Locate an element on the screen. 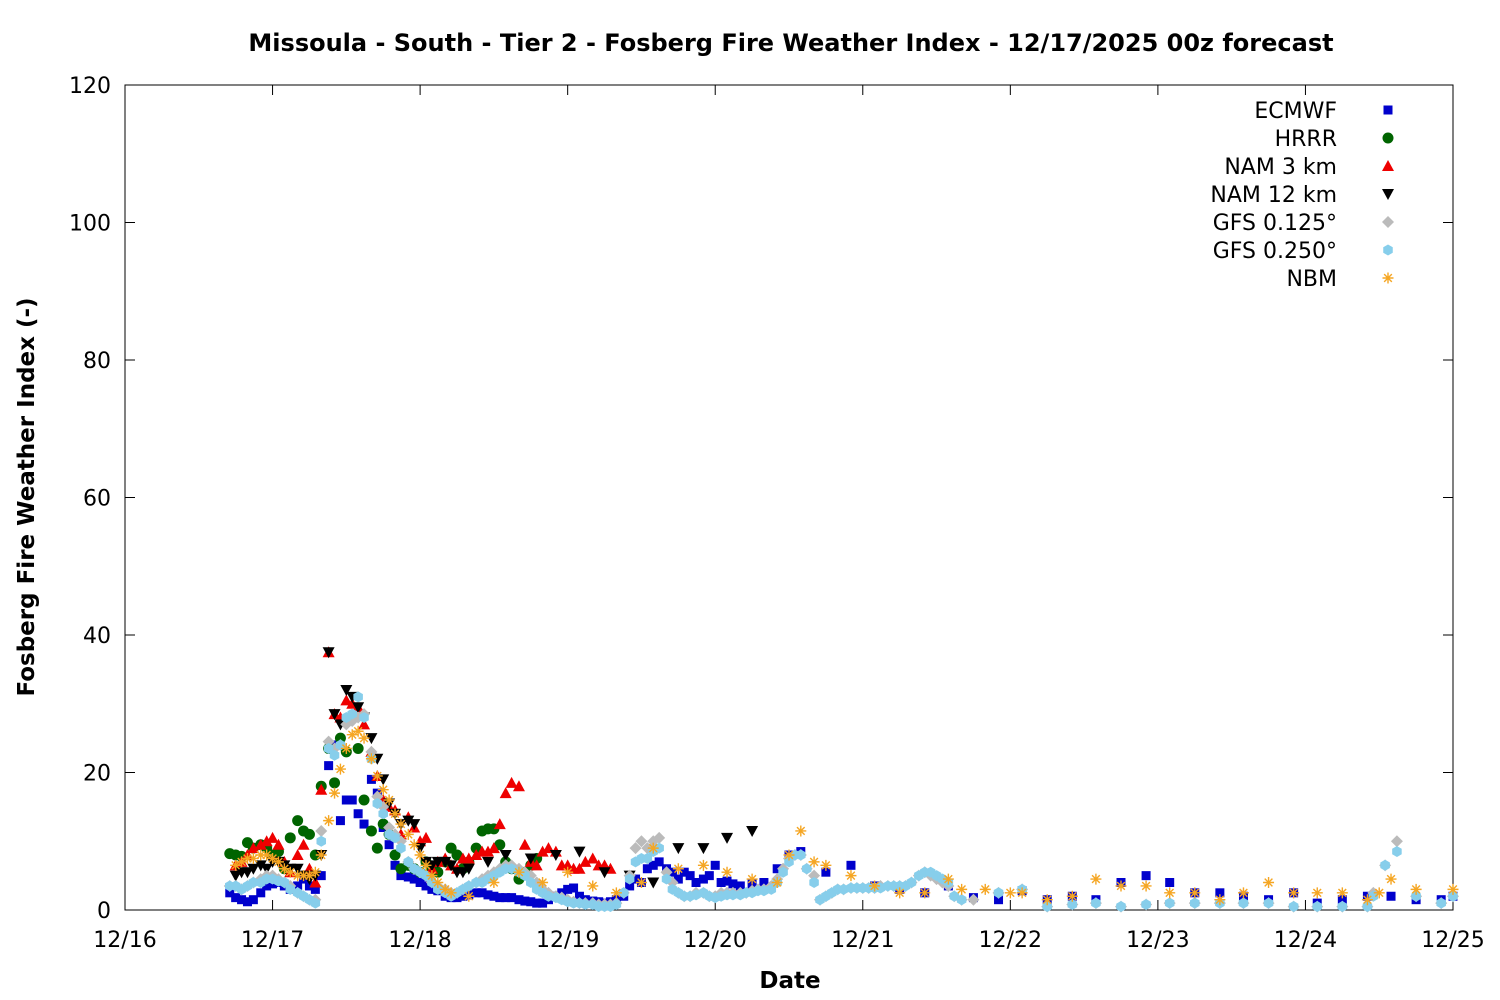  x-tick-label: 12/20 is located at coordinates (715, 940).